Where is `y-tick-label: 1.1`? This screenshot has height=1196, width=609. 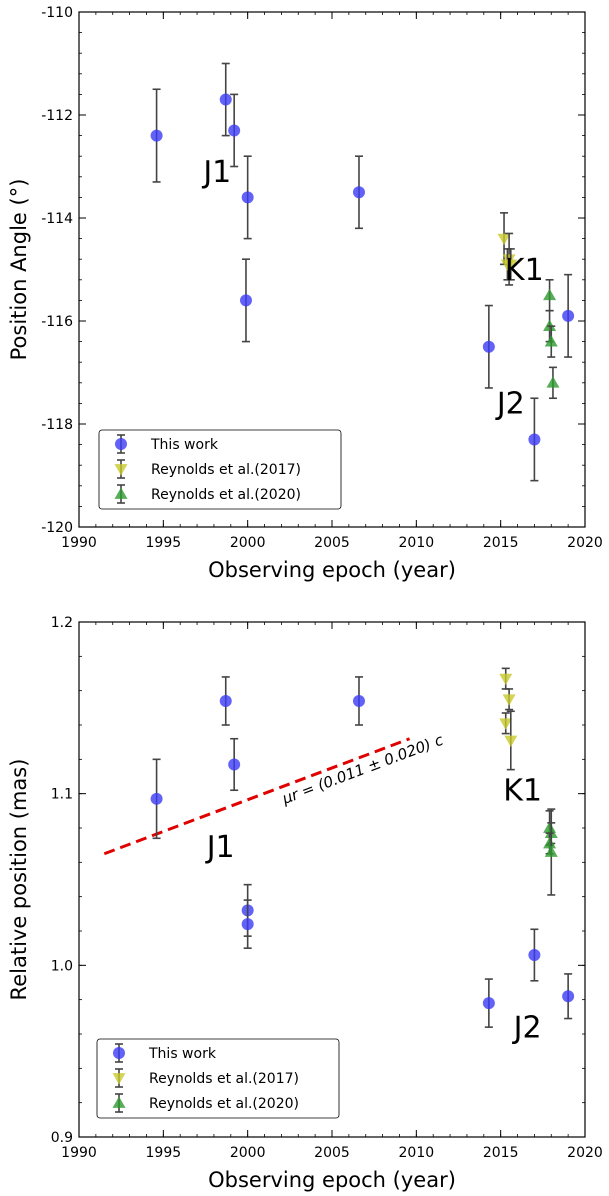
y-tick-label: 1.1 is located at coordinates (62, 795).